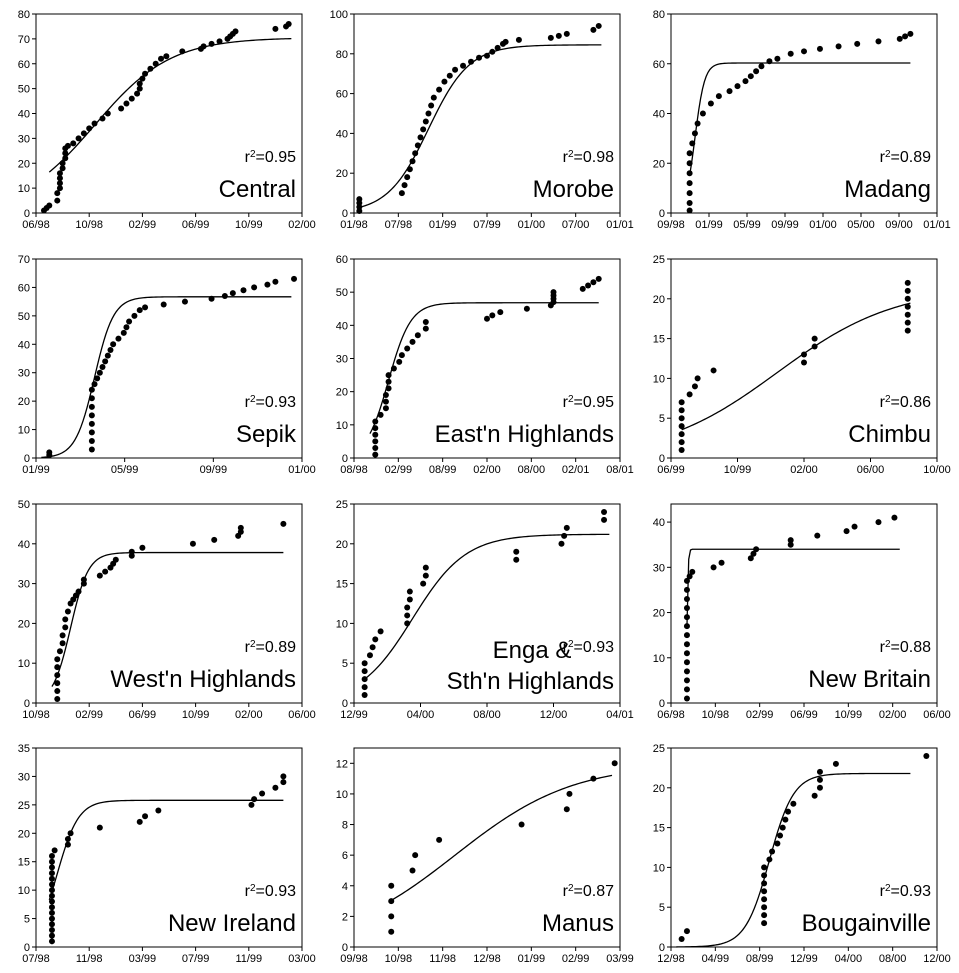 The height and width of the screenshot is (973, 959). I want to click on region-label: Sepik, so click(266, 434).